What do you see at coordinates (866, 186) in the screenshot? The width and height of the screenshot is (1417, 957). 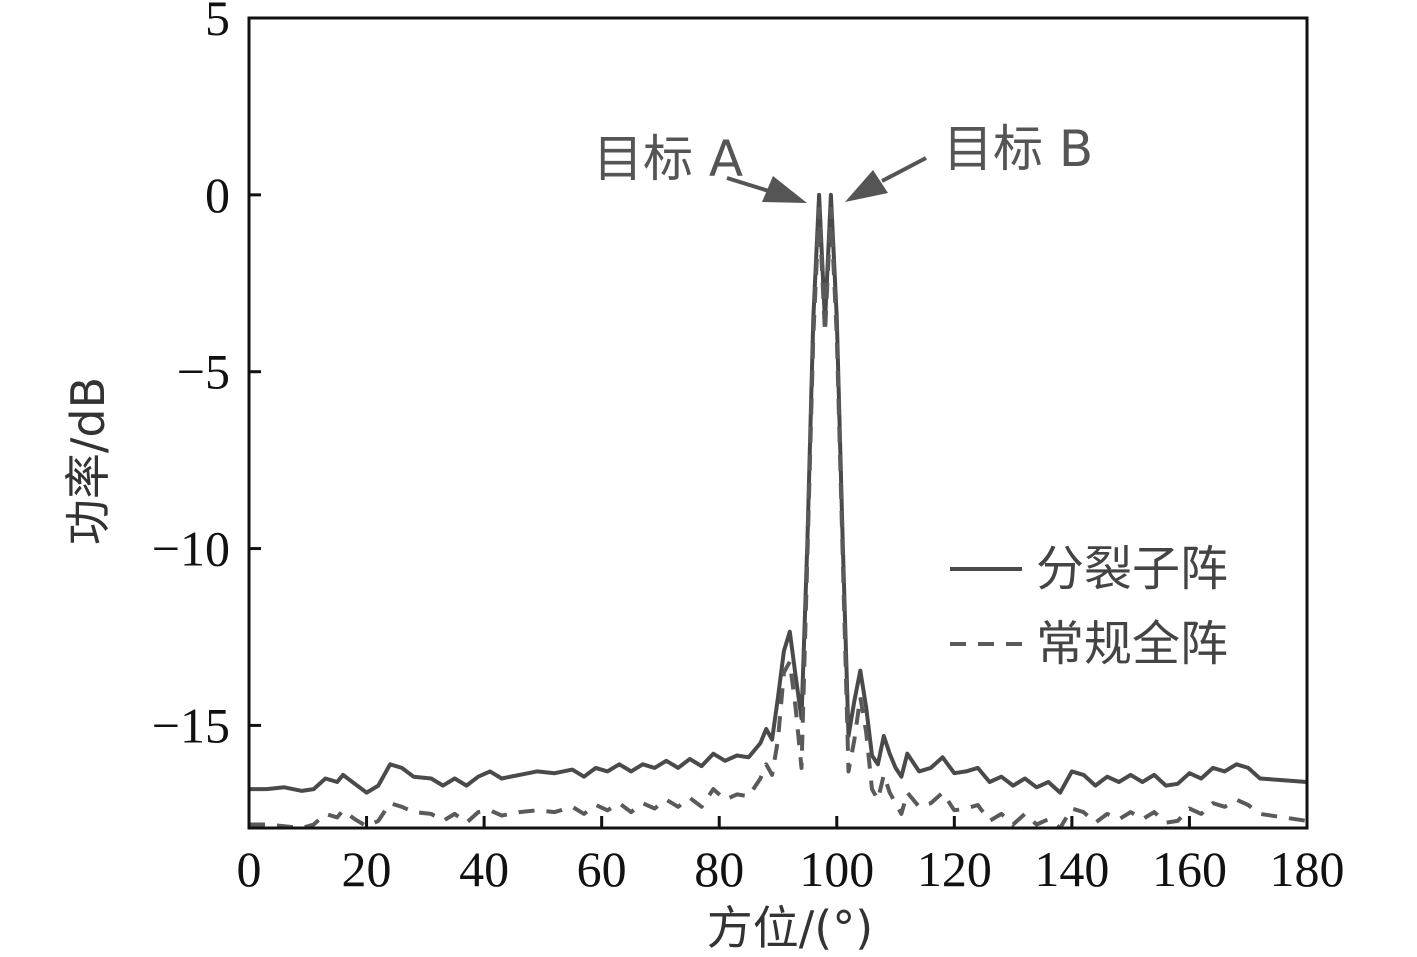 I see `annotation-target-b-arrowhead` at bounding box center [866, 186].